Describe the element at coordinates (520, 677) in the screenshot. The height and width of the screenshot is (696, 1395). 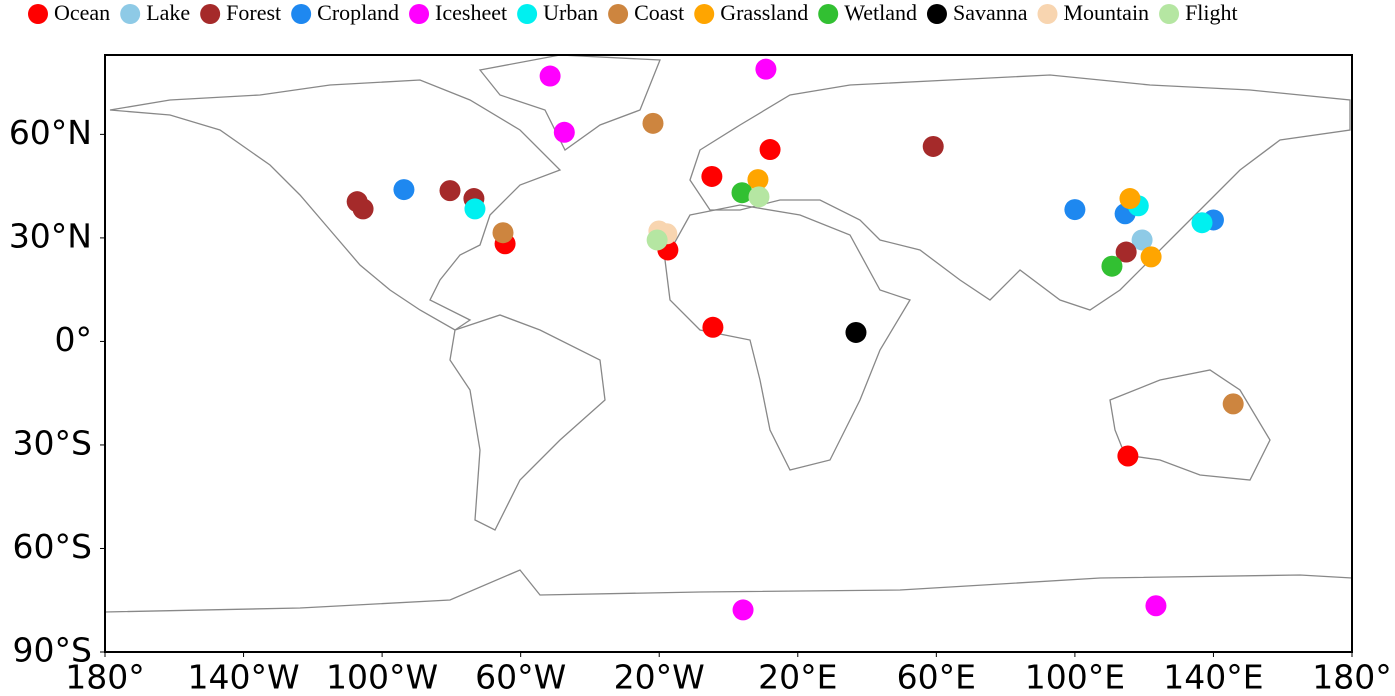
I see `x-tick-label: 60°W` at that location.